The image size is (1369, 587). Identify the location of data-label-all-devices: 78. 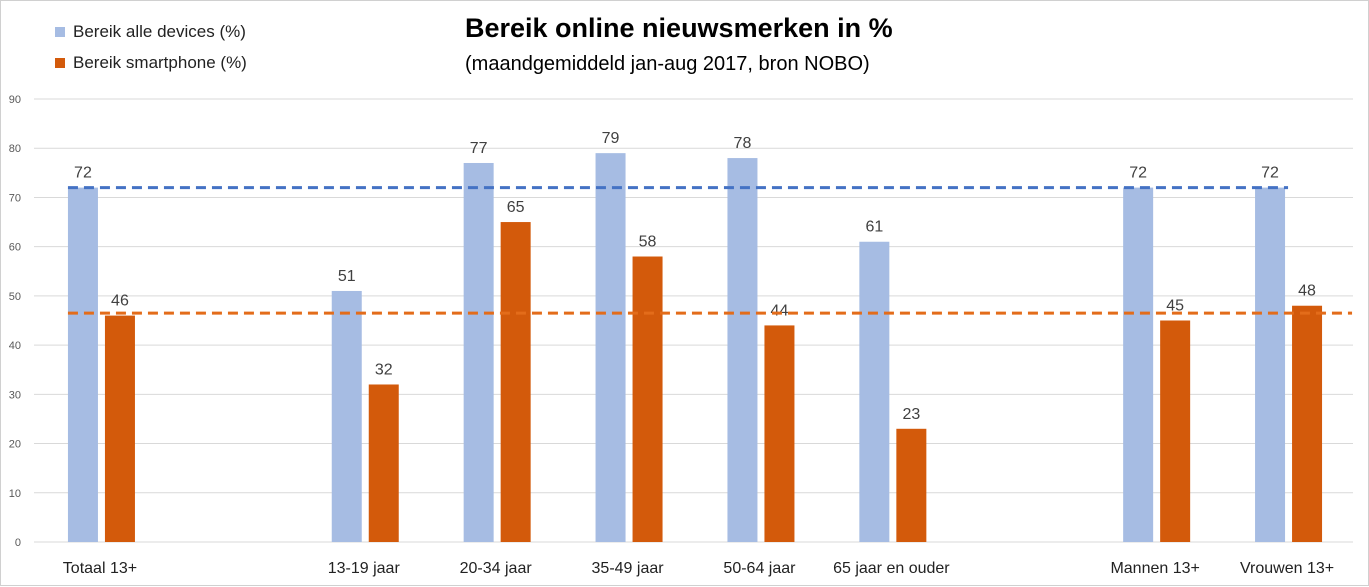
(743, 143).